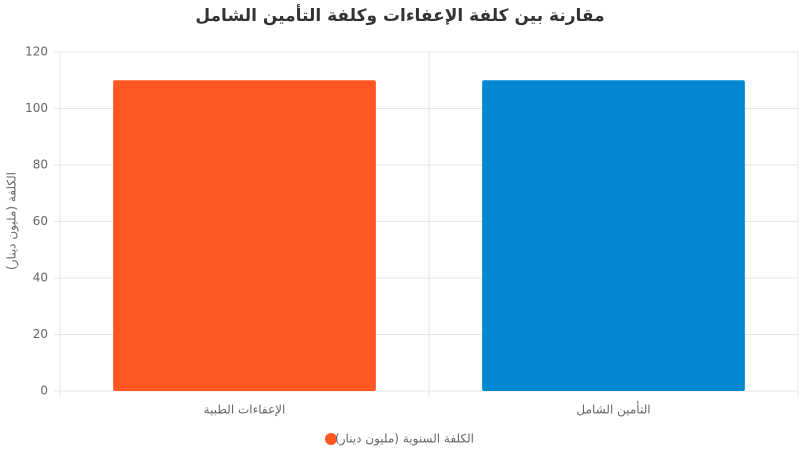  I want to click on legend-marker, so click(331, 439).